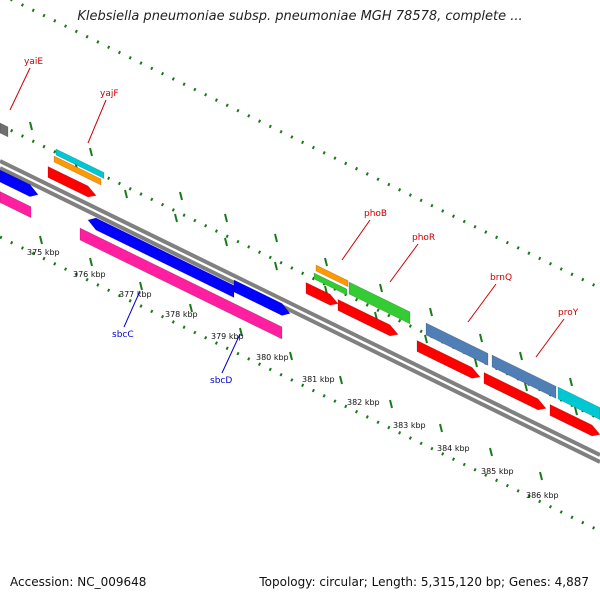  I want to click on kbp-label: 386 kbp, so click(542, 495).